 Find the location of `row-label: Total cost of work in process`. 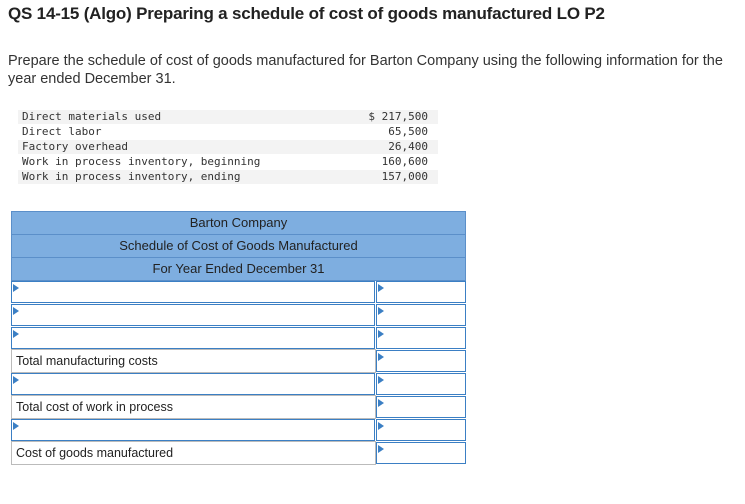

row-label: Total cost of work in process is located at coordinates (193, 407).